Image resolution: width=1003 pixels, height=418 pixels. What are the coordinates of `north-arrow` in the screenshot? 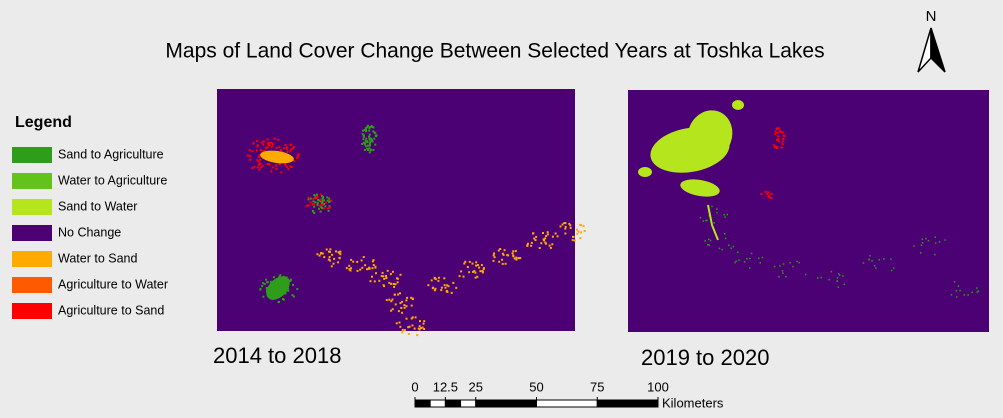 It's located at (931, 50).